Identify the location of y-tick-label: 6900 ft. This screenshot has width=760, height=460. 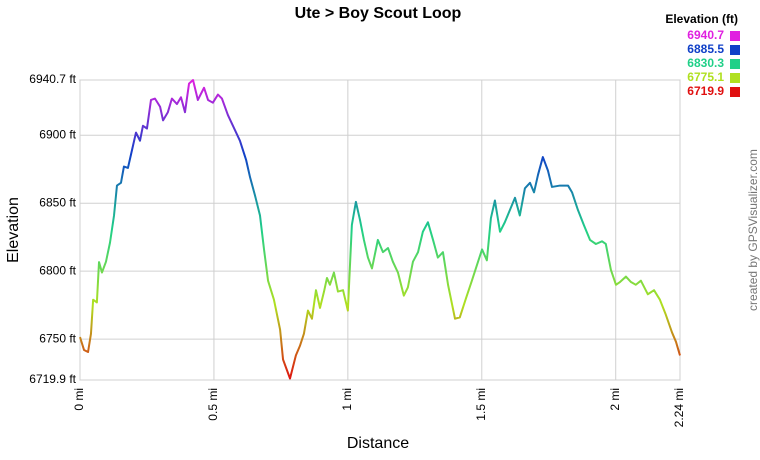
(57, 134).